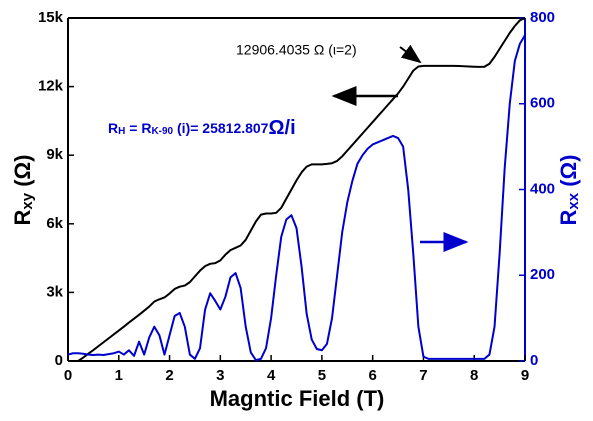  I want to click on formula-part: R, so click(113, 128).